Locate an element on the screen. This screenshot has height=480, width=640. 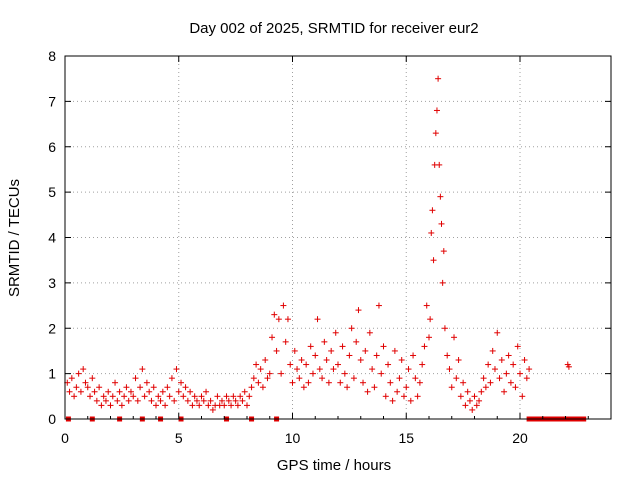
y-axis-label: SRMTID / TECUs is located at coordinates (14, 238).